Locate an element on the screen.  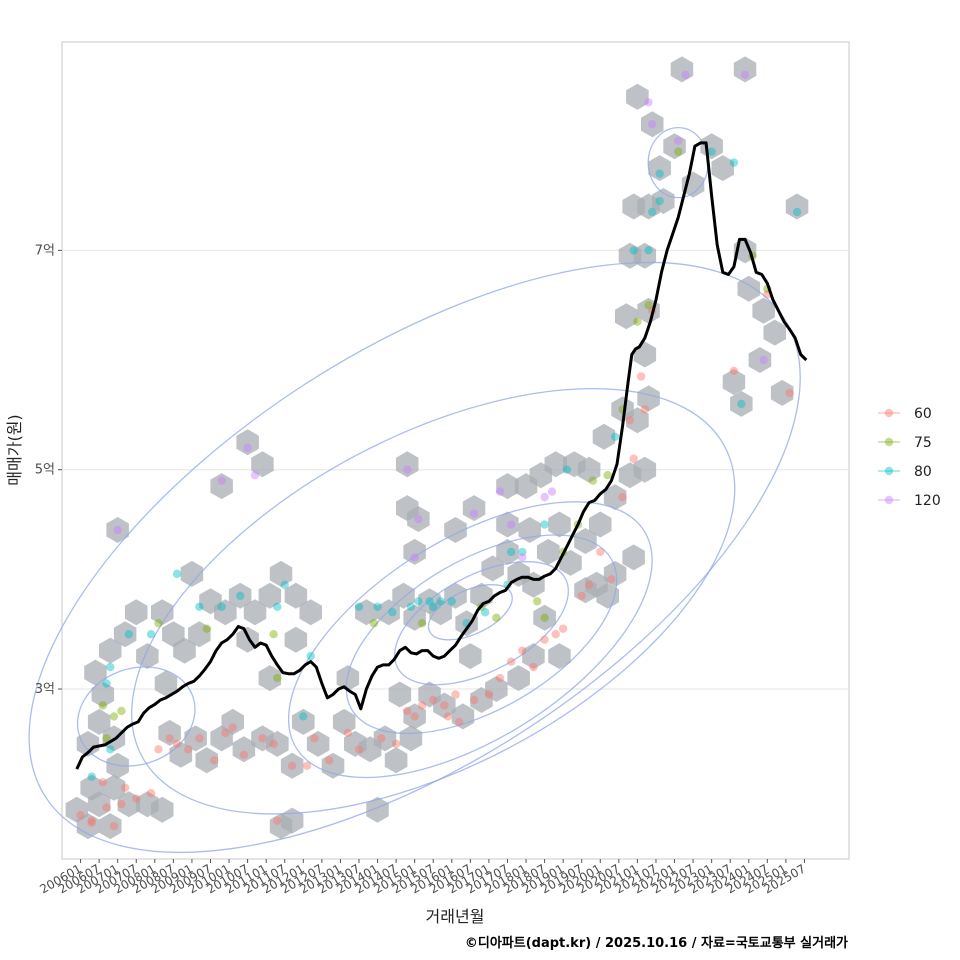
legend-label: 80 is located at coordinates (923, 472).